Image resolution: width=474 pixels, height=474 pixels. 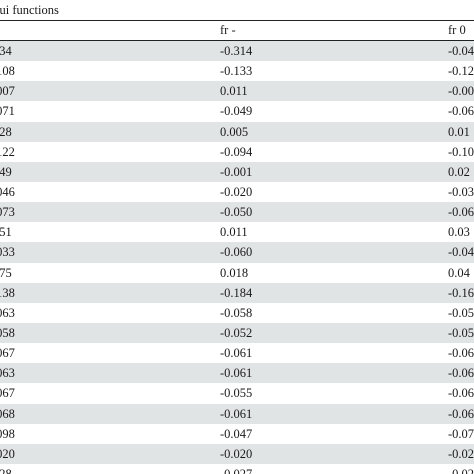 What do you see at coordinates (459, 171) in the screenshot?
I see `fr-zero-cell: 0.02` at bounding box center [459, 171].